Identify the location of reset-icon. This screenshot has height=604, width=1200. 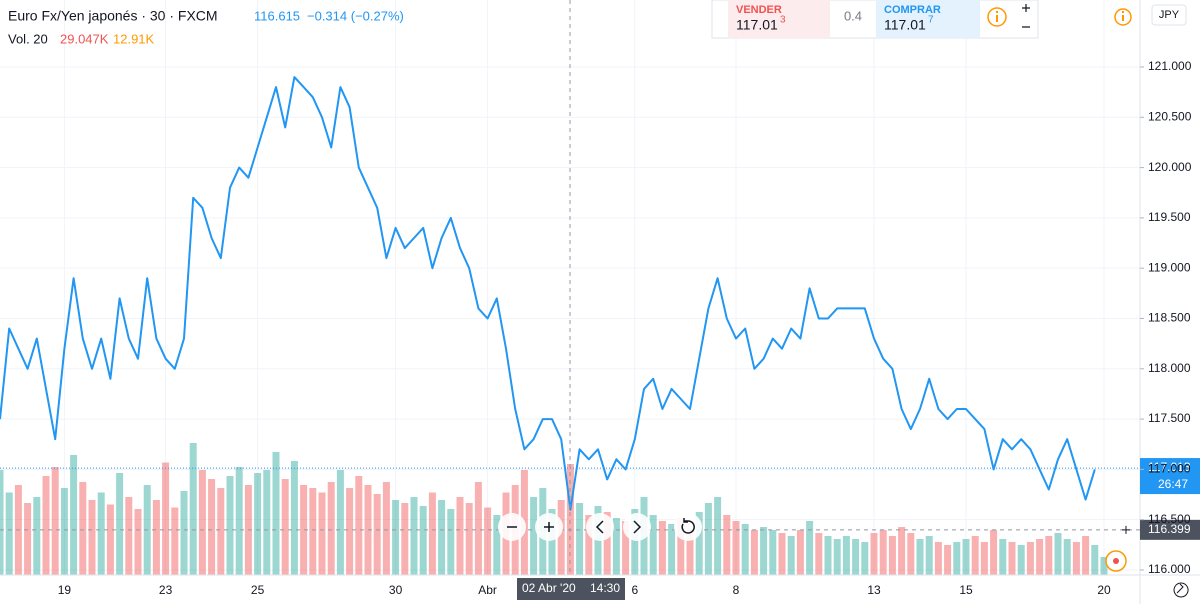
(688, 526).